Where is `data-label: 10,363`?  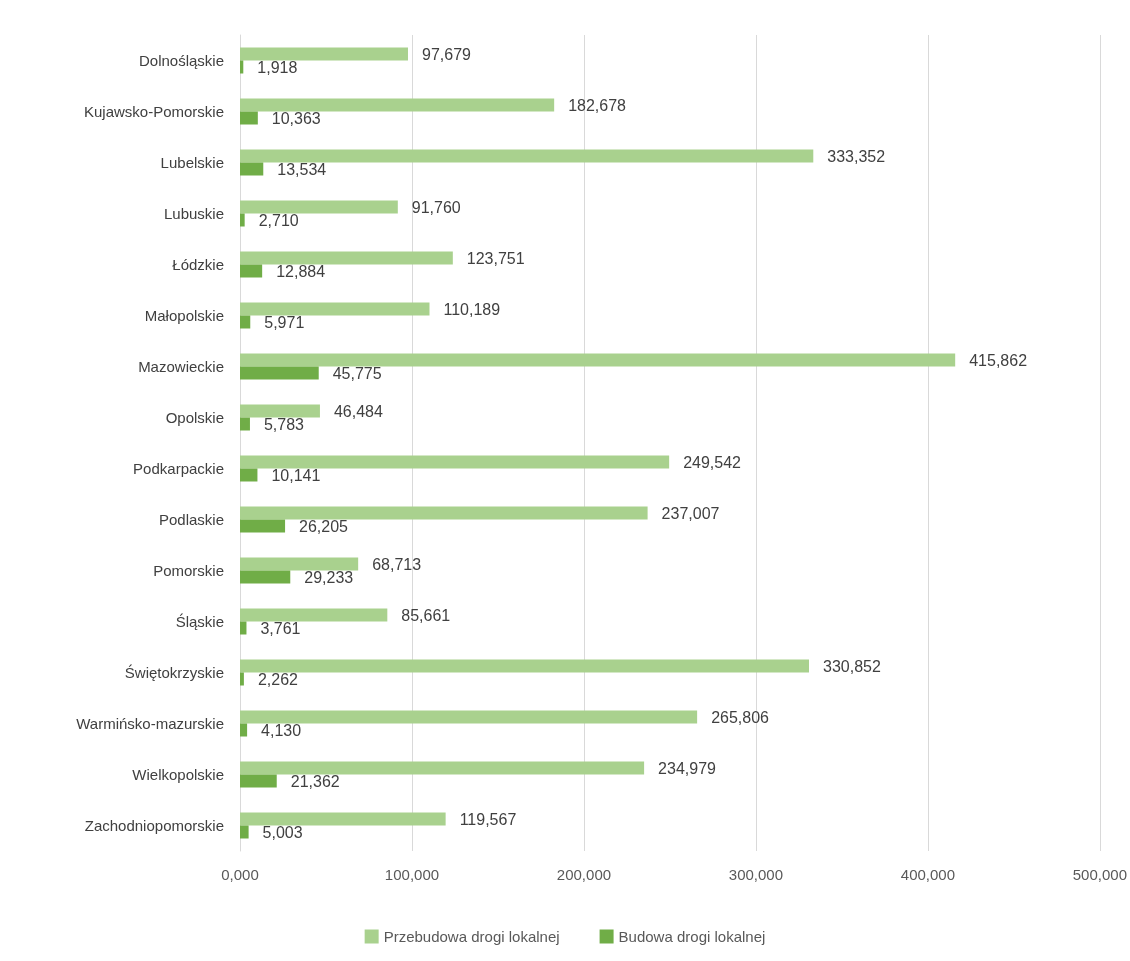
data-label: 10,363 is located at coordinates (296, 118).